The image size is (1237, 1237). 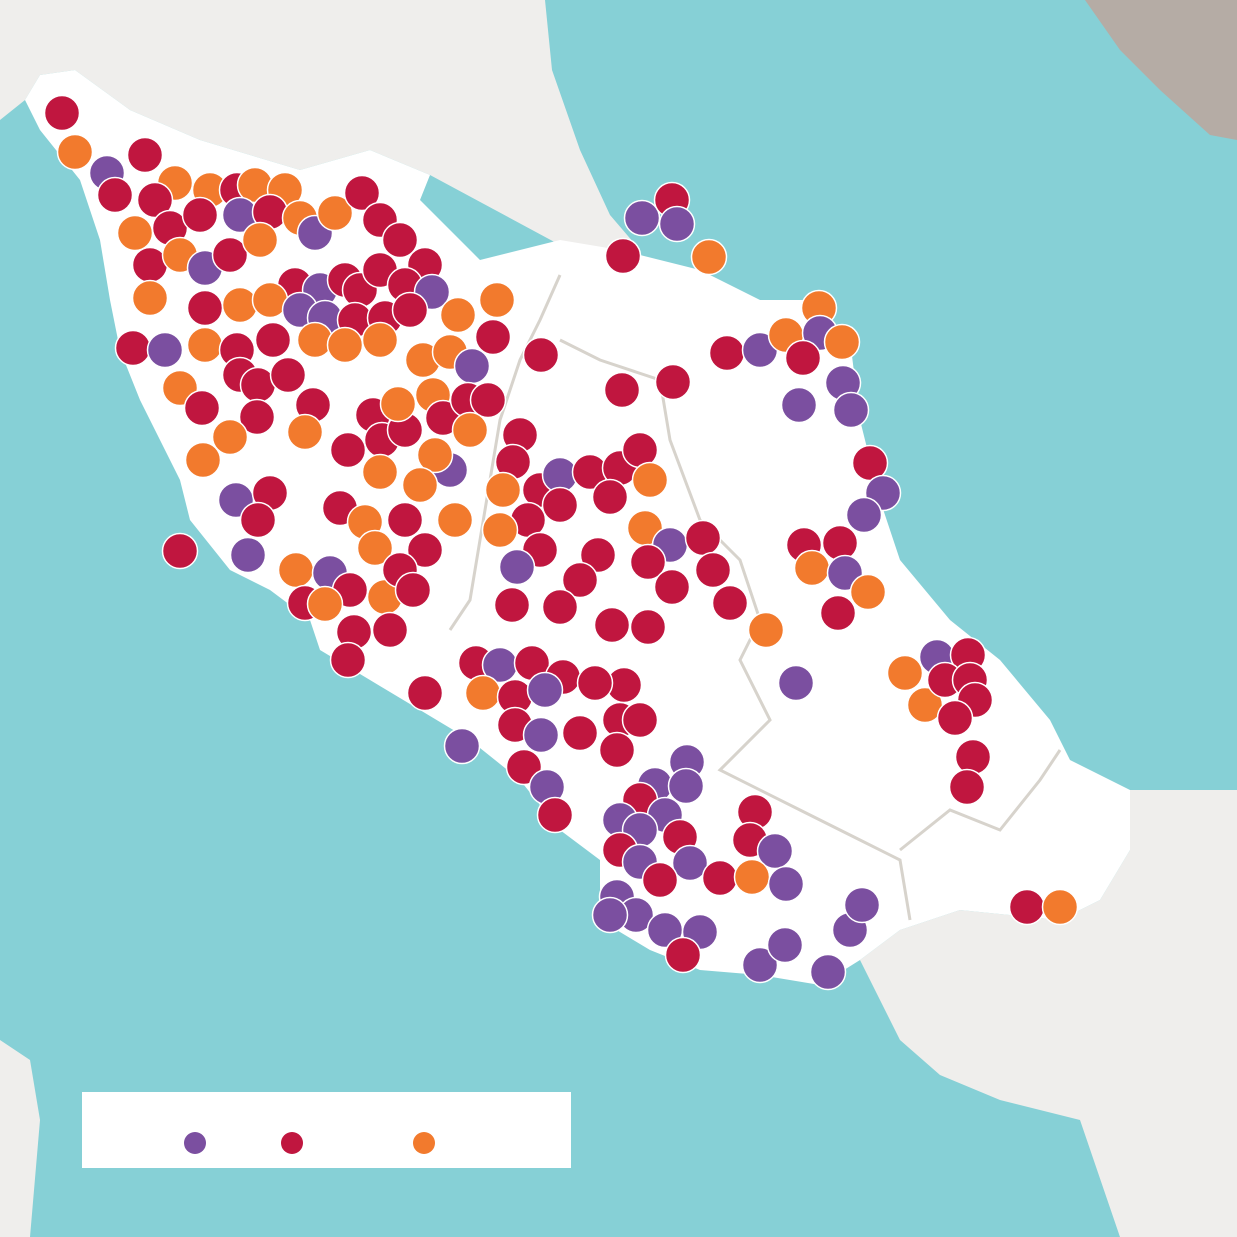 I want to click on legend-box, so click(x=326, y=1130).